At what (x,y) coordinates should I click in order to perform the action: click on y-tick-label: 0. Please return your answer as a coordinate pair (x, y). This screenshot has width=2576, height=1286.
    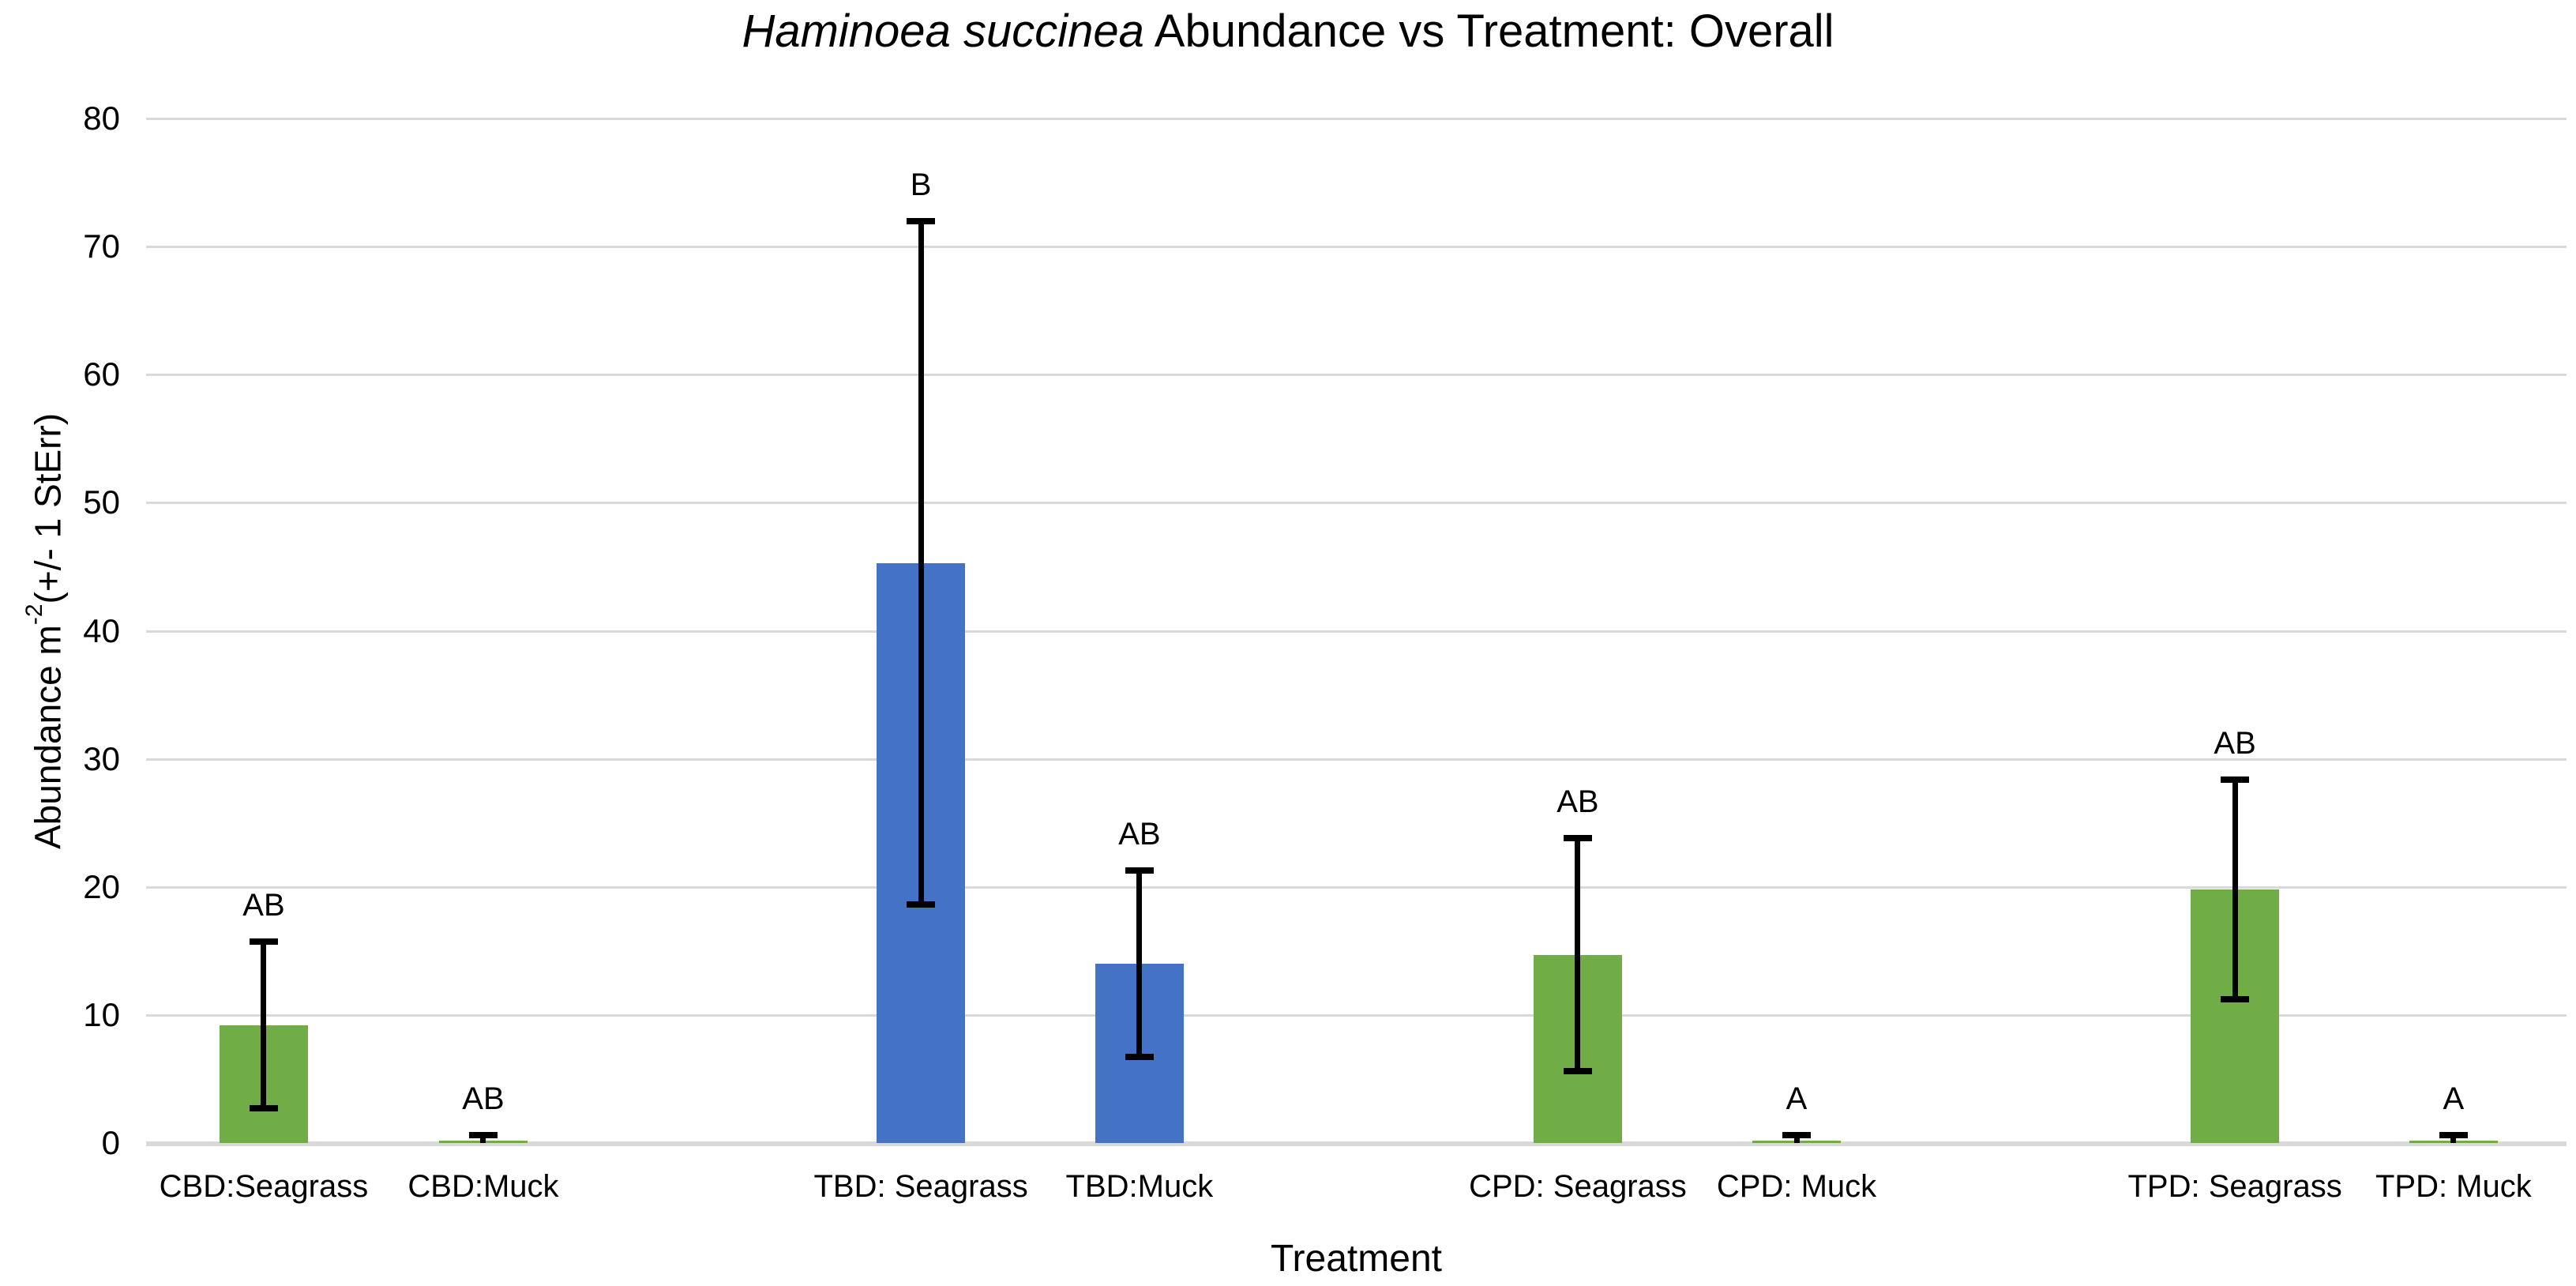
    Looking at the image, I should click on (110, 1142).